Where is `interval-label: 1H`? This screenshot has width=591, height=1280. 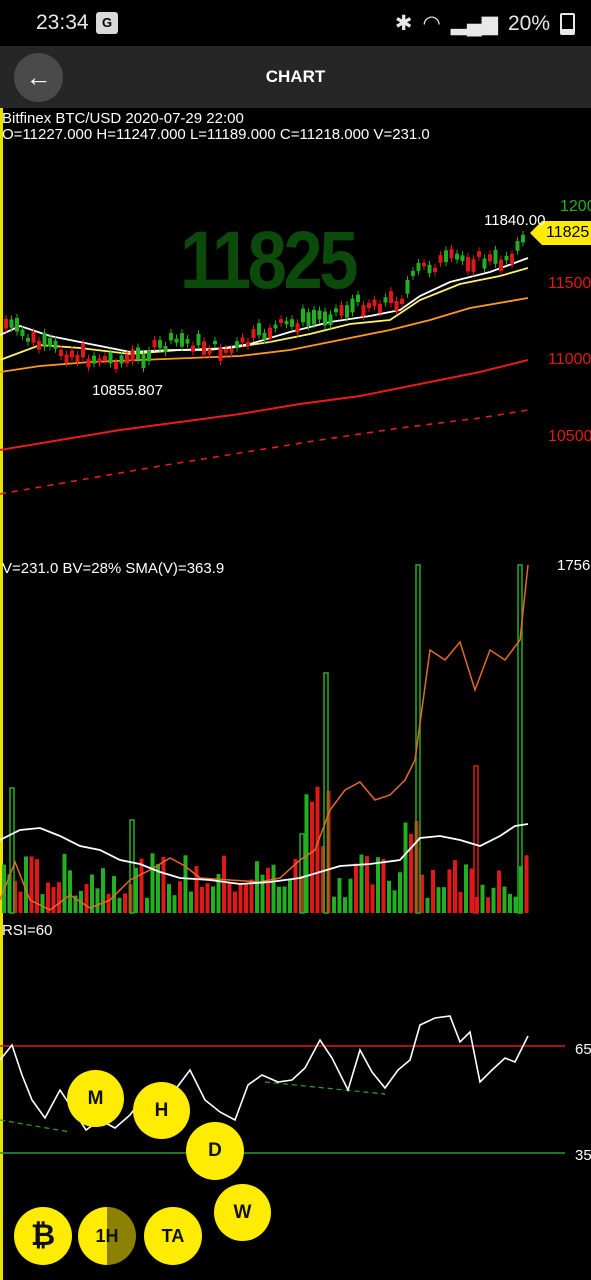 interval-label: 1H is located at coordinates (107, 1236).